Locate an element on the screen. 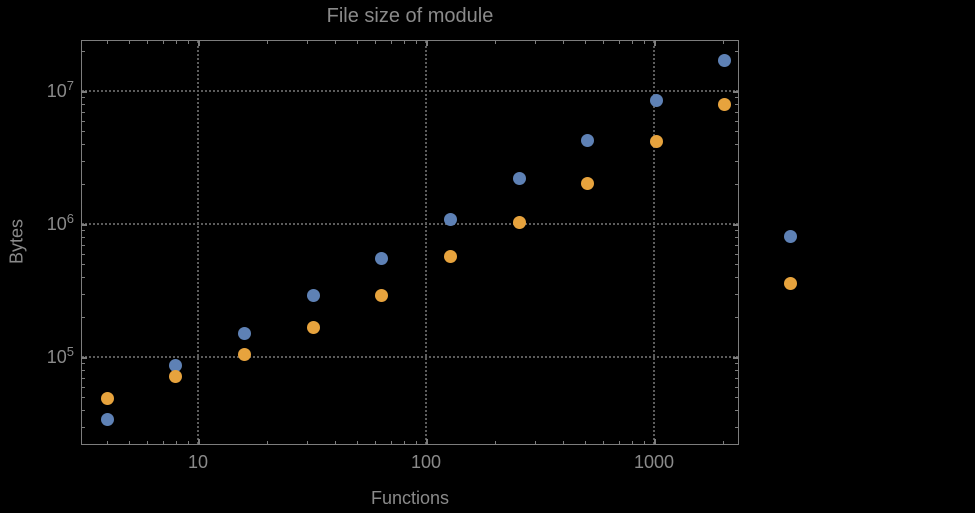 The image size is (975, 513). data-point-series-1-blue-x1024 is located at coordinates (656, 100).